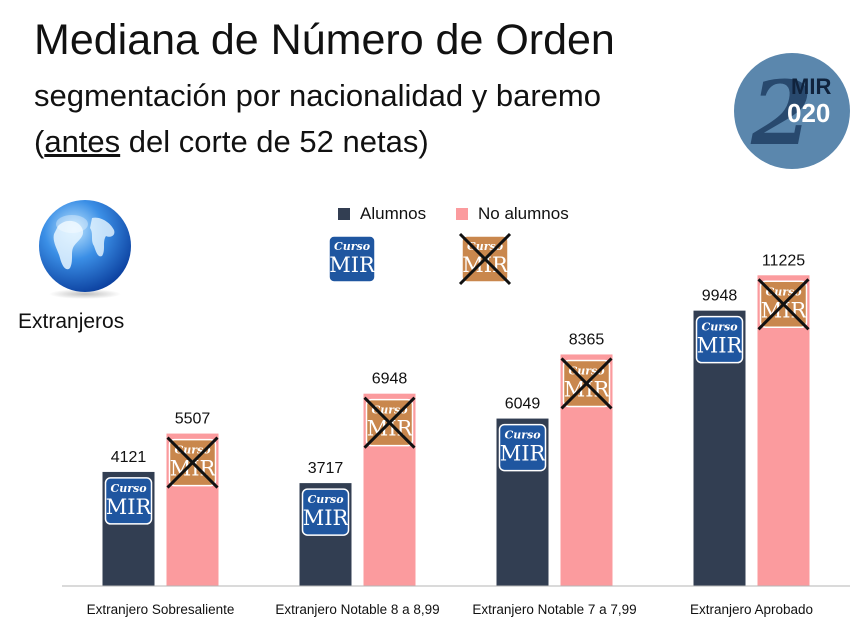 The height and width of the screenshot is (638, 866). What do you see at coordinates (783, 260) in the screenshot?
I see `data-label-no-alumnos-4: 11225` at bounding box center [783, 260].